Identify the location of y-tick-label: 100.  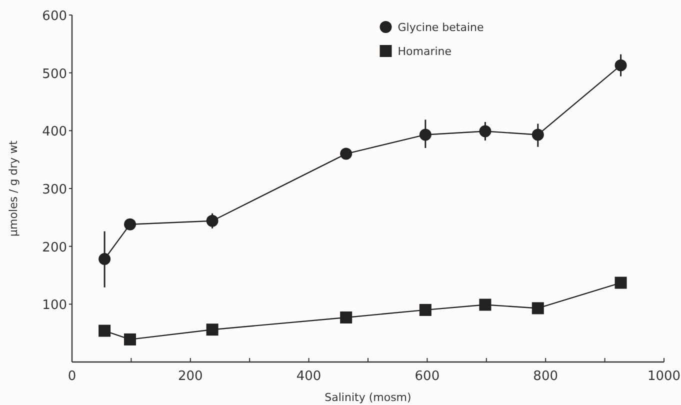
(54, 306).